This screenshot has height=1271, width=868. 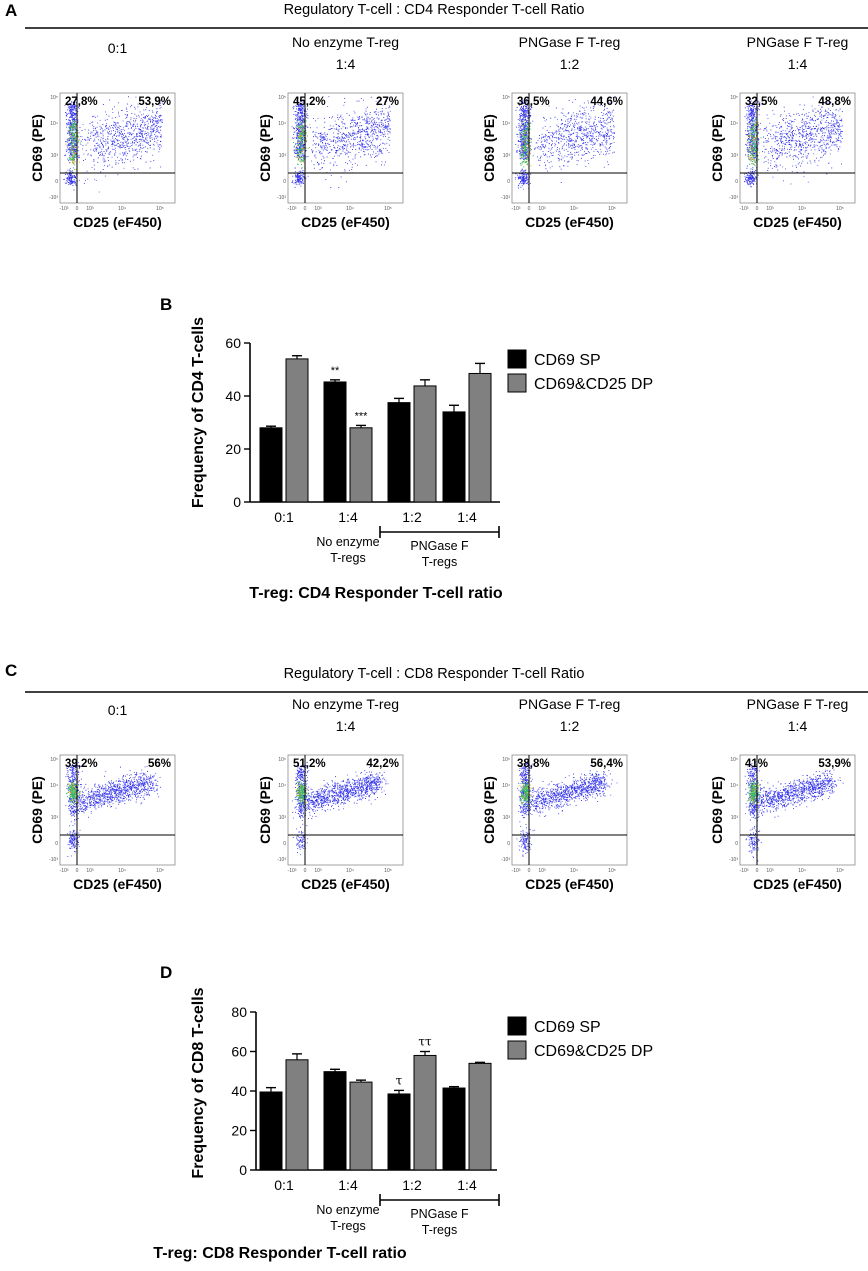 What do you see at coordinates (284, 1185) in the screenshot?
I see `cd8-category-label: 0:1` at bounding box center [284, 1185].